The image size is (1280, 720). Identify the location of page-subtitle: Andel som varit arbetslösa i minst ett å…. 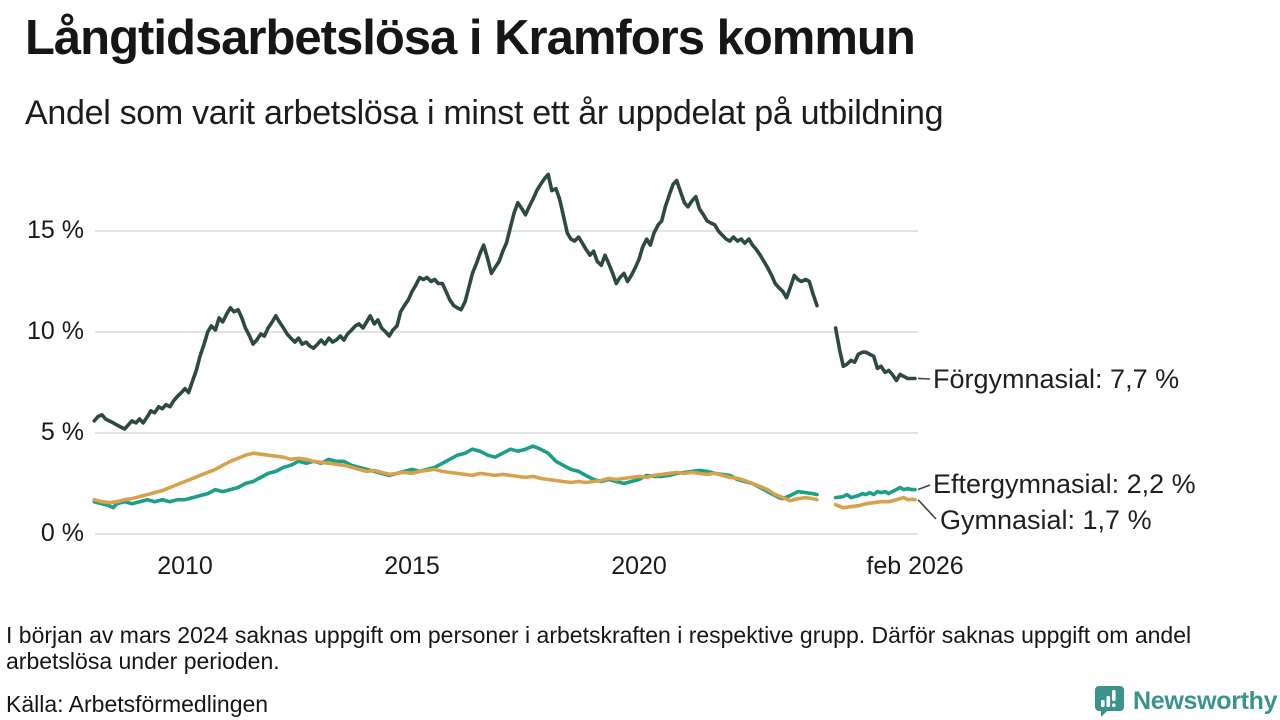
(484, 113).